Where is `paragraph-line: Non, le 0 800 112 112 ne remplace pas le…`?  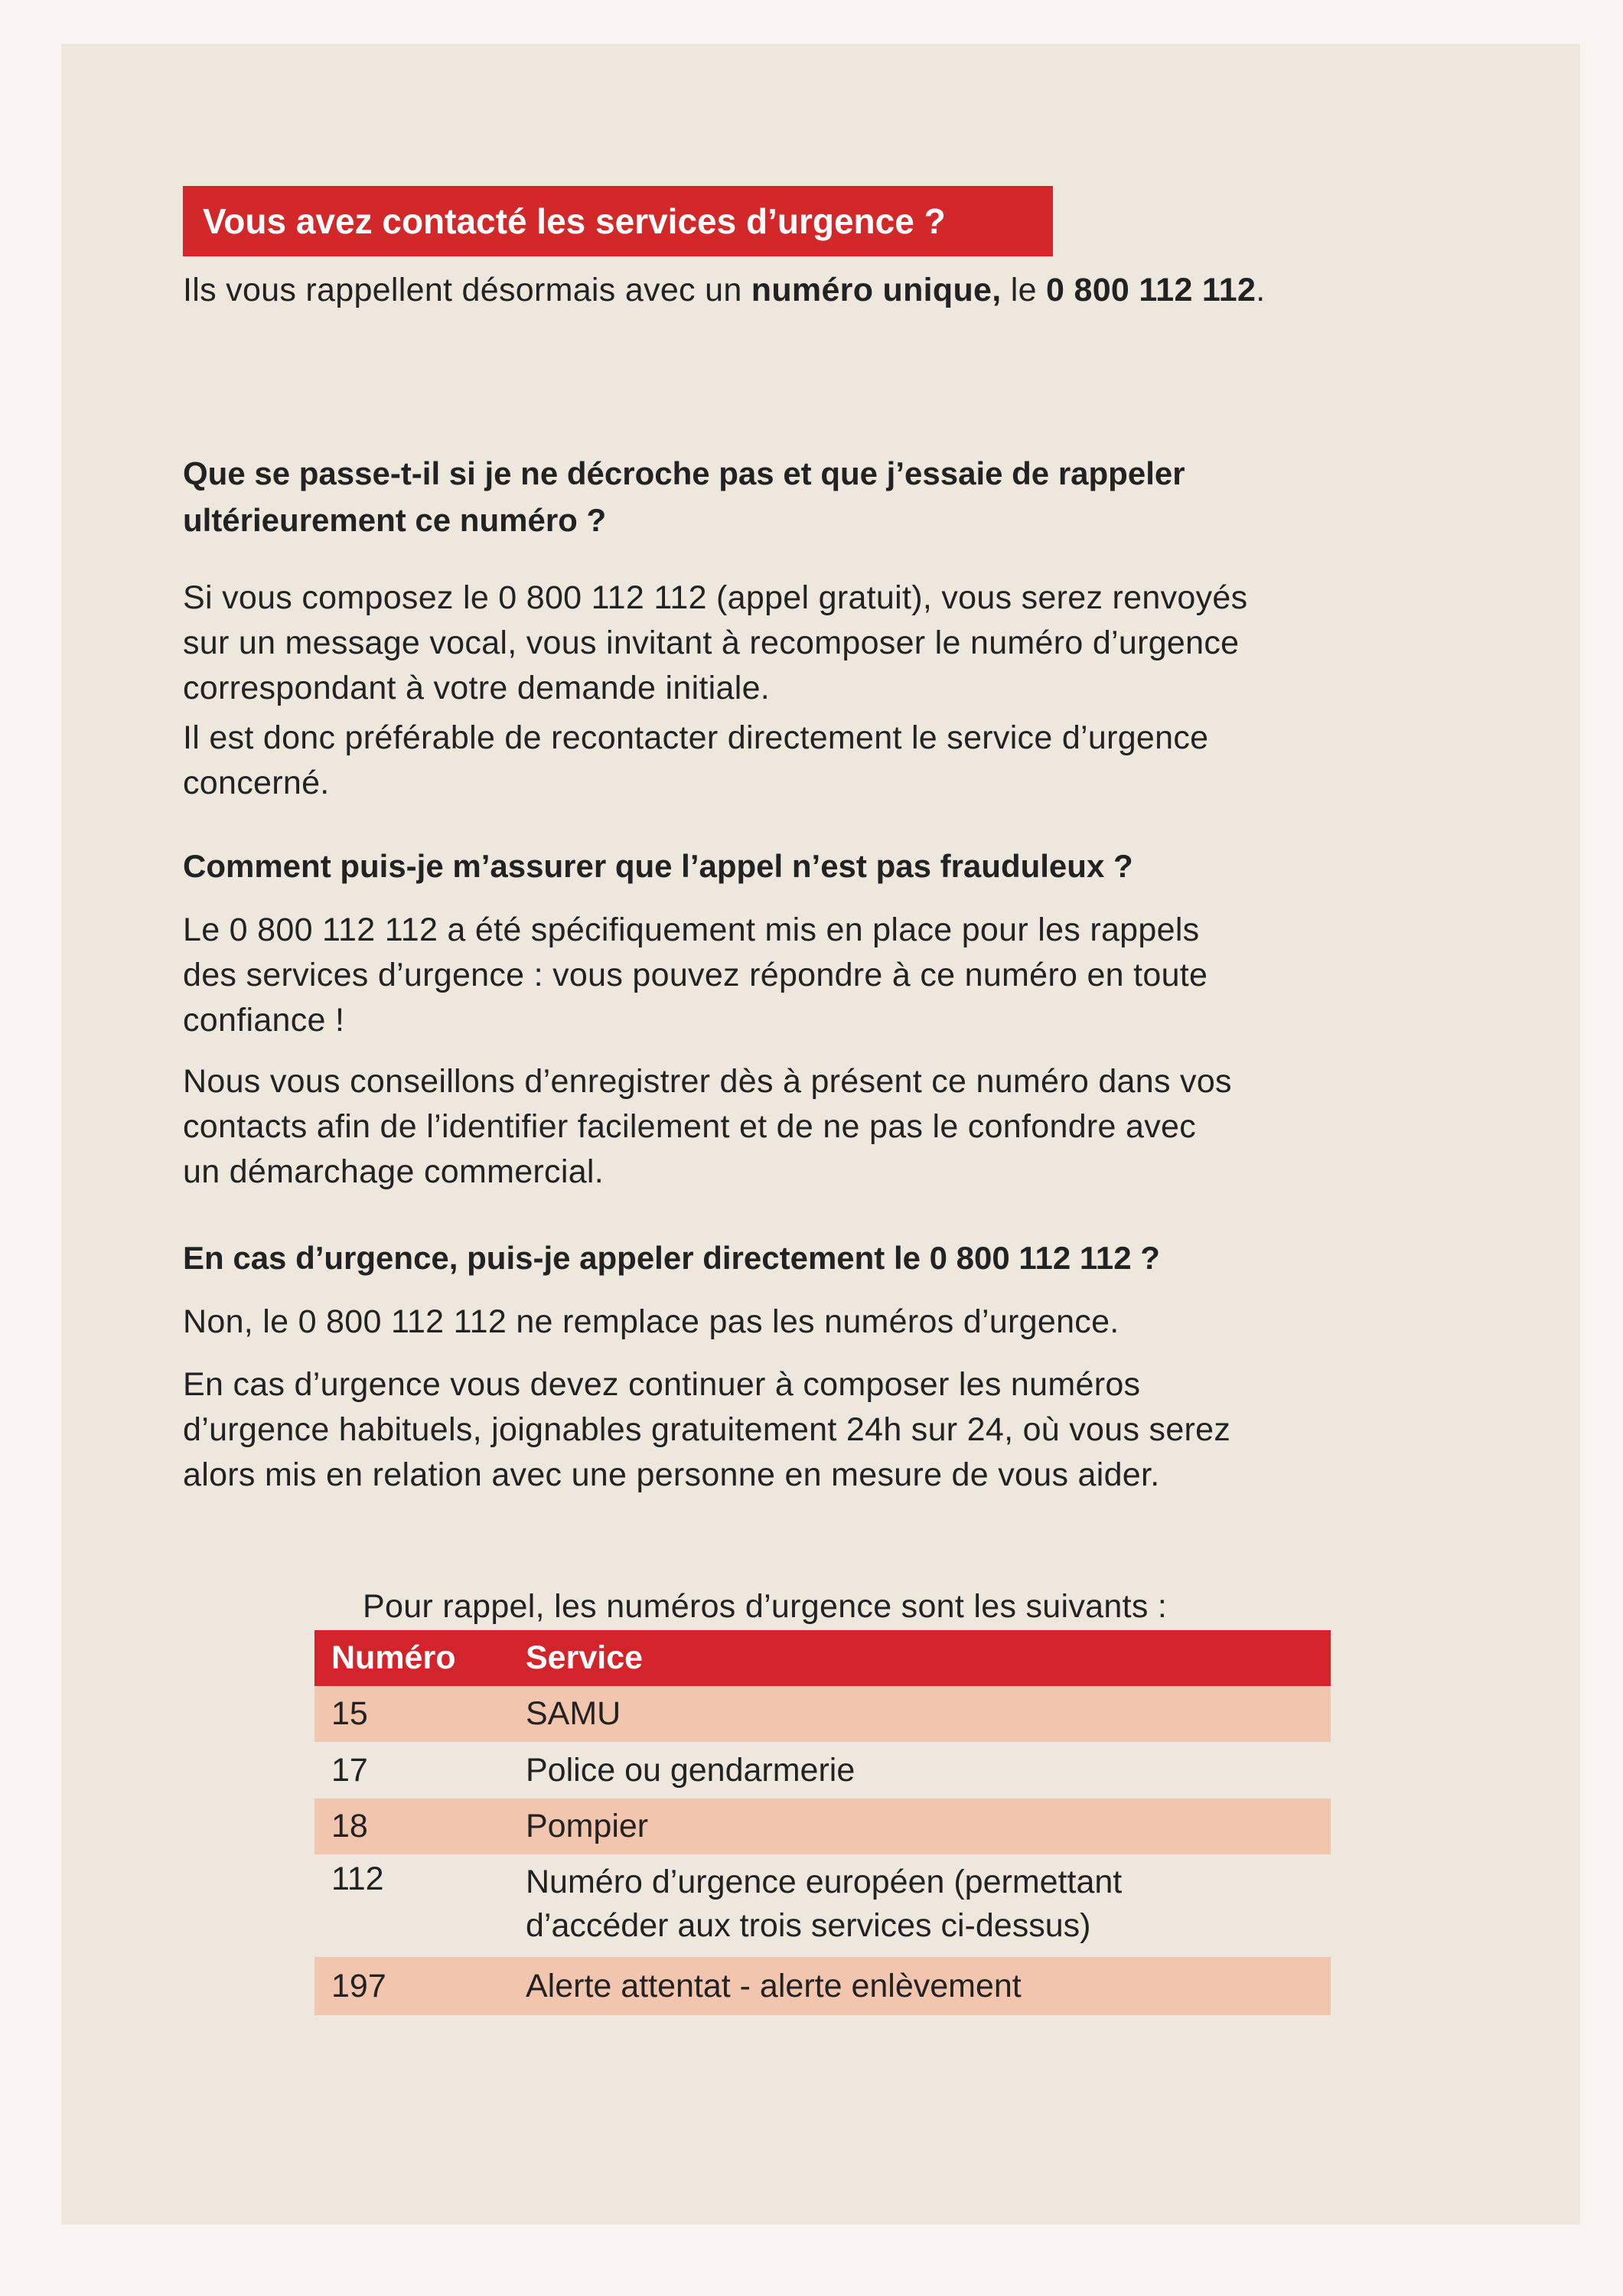 paragraph-line: Non, le 0 800 112 112 ne remplace pas le… is located at coordinates (651, 1321).